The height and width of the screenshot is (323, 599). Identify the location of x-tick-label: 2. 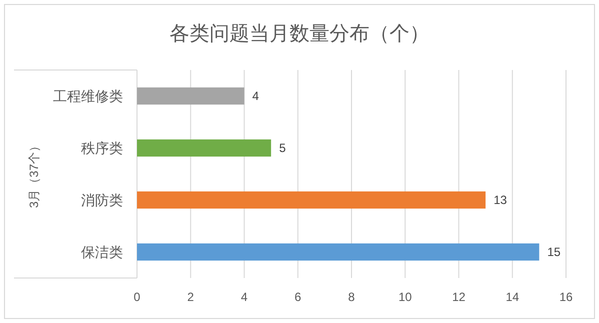
(190, 297).